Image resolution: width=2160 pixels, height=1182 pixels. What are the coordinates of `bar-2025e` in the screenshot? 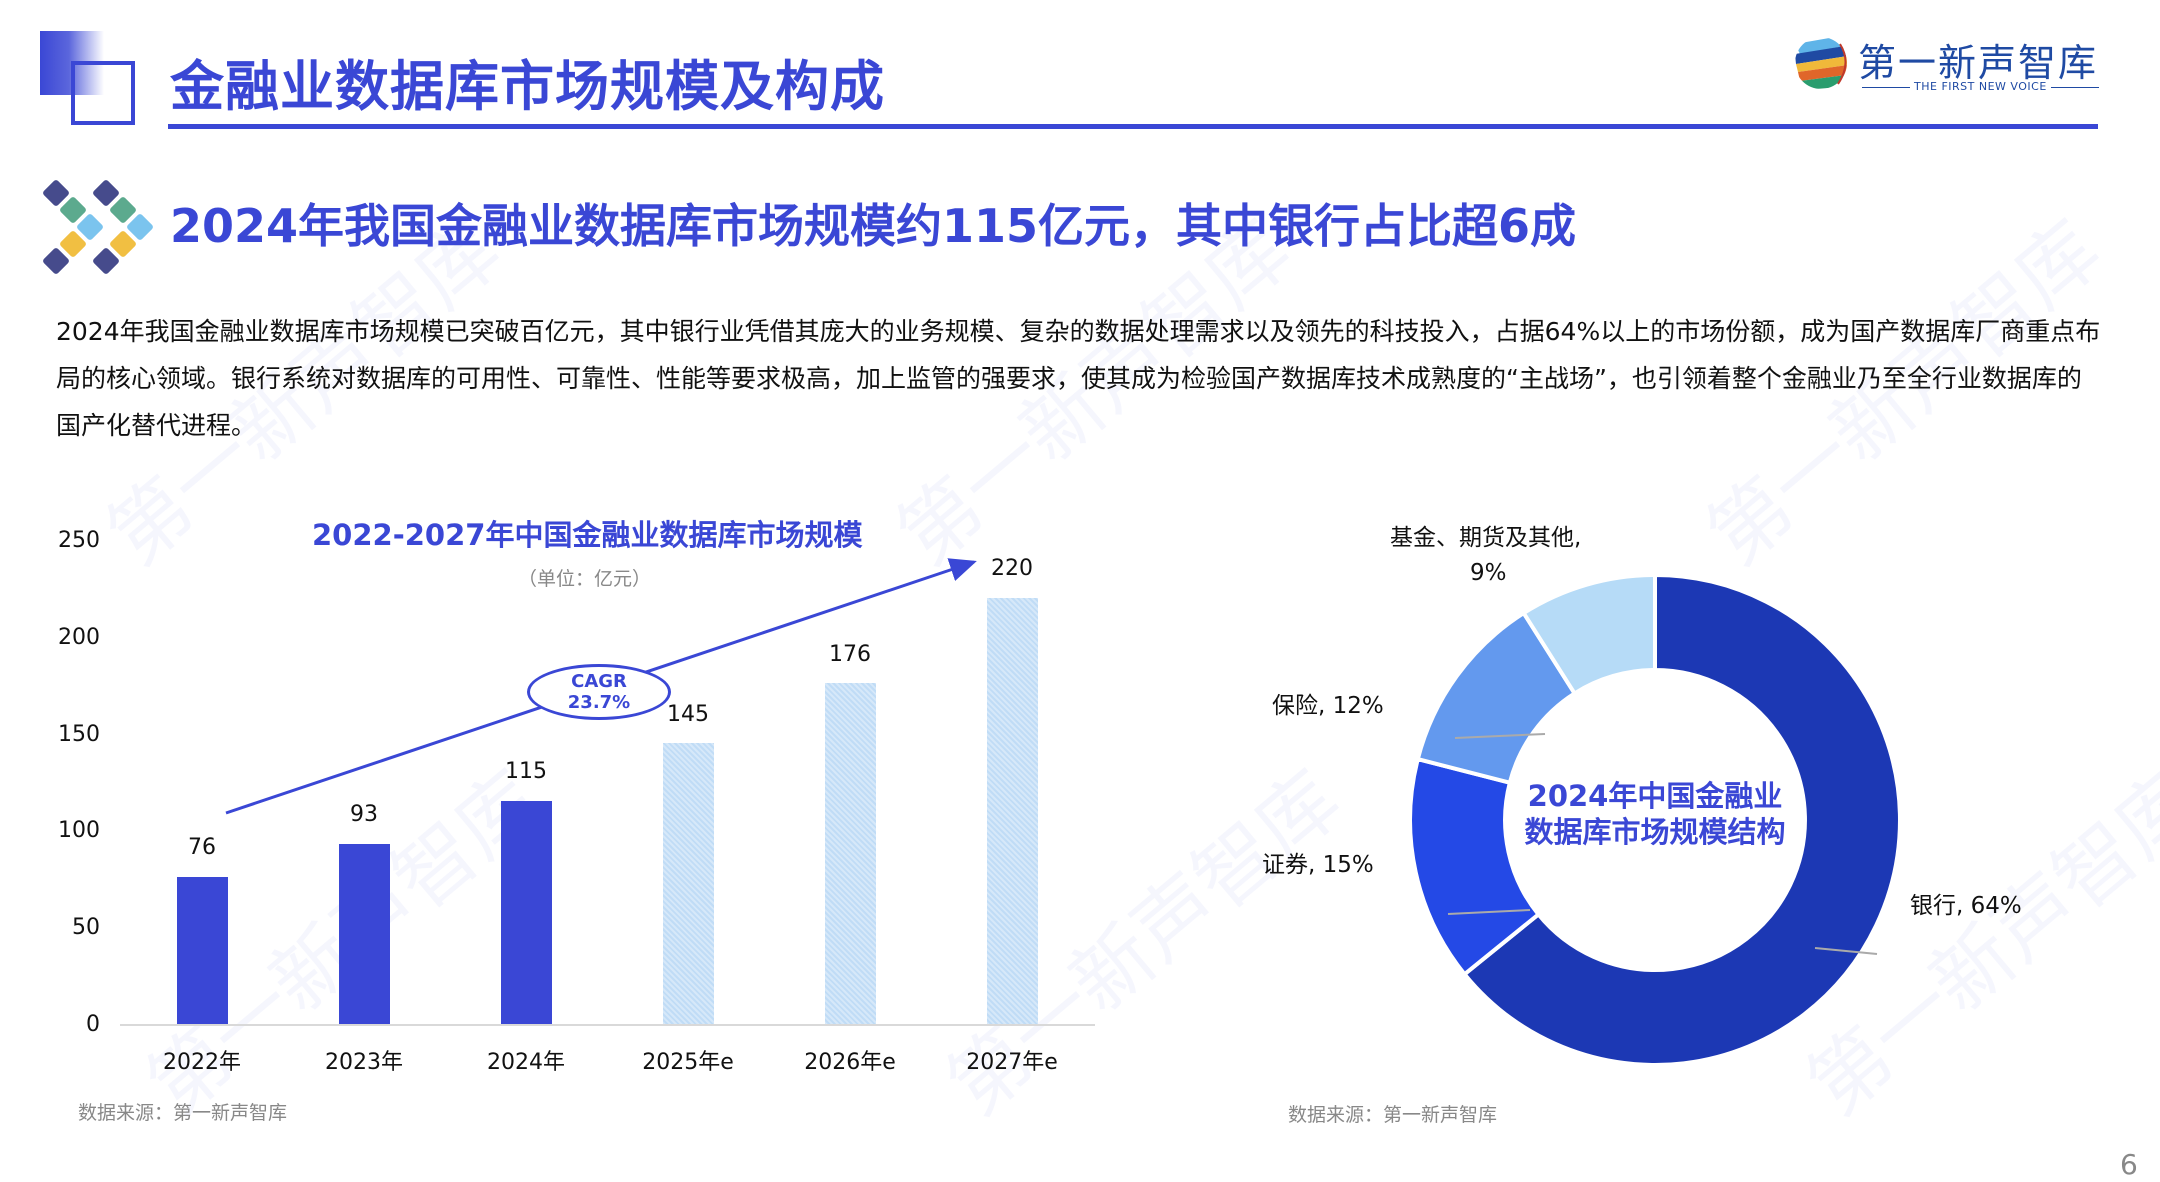 It's located at (688, 883).